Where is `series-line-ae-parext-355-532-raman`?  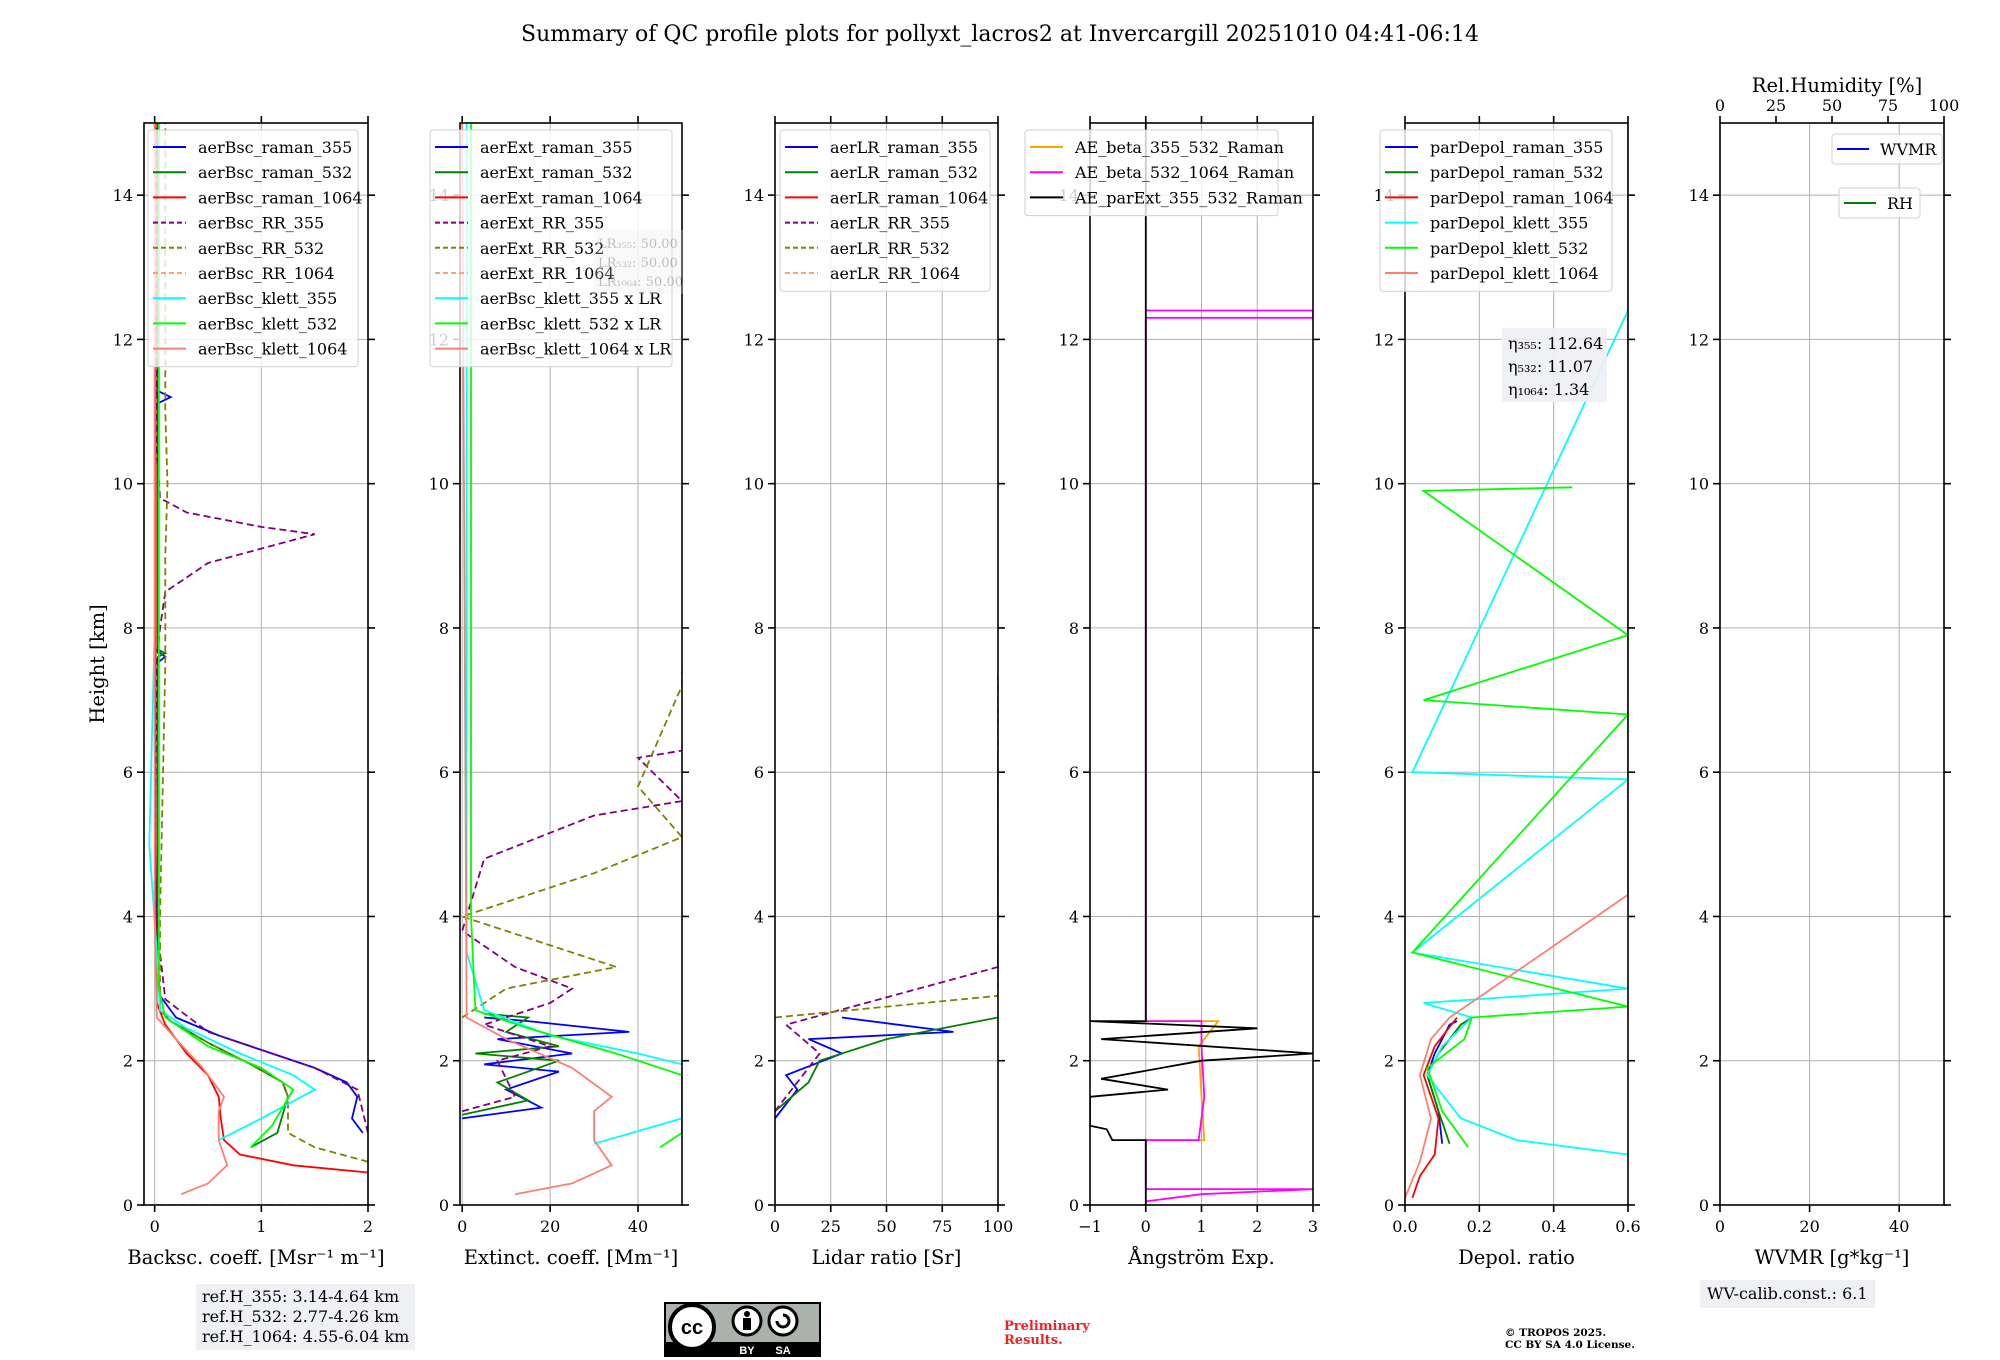 series-line-ae-parext-355-532-raman is located at coordinates (1201, 664).